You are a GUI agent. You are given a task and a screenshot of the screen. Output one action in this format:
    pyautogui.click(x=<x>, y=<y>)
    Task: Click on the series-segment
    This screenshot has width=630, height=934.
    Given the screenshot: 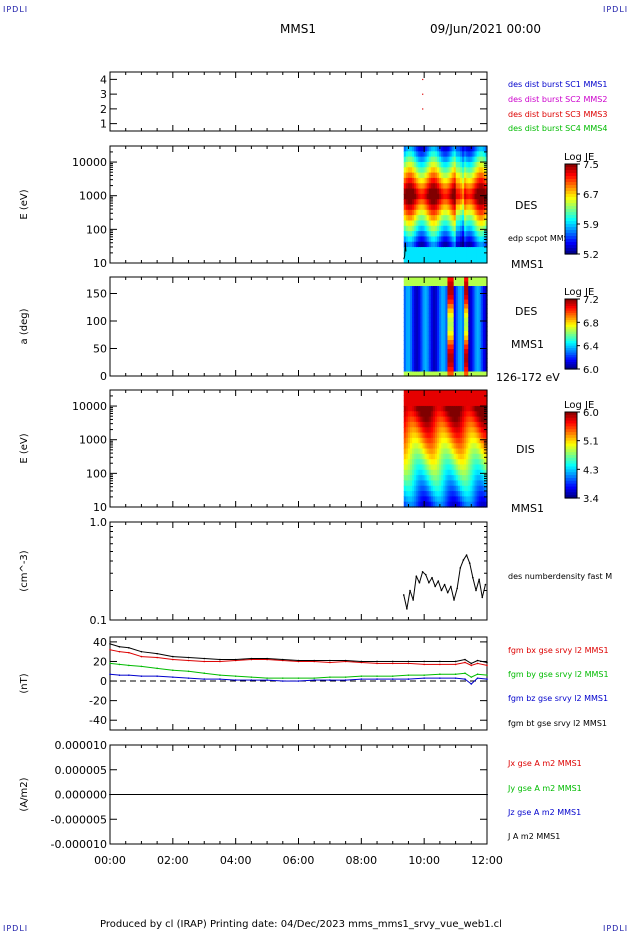 What is the action you would take?
    pyautogui.click(x=275, y=659)
    